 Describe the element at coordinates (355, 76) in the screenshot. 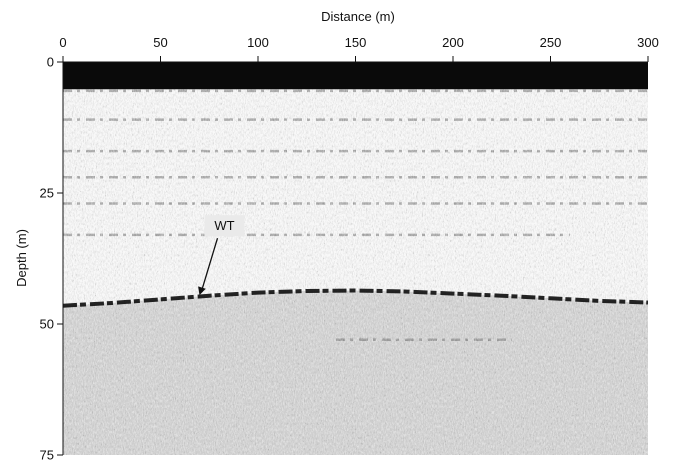

I see `surface-band` at that location.